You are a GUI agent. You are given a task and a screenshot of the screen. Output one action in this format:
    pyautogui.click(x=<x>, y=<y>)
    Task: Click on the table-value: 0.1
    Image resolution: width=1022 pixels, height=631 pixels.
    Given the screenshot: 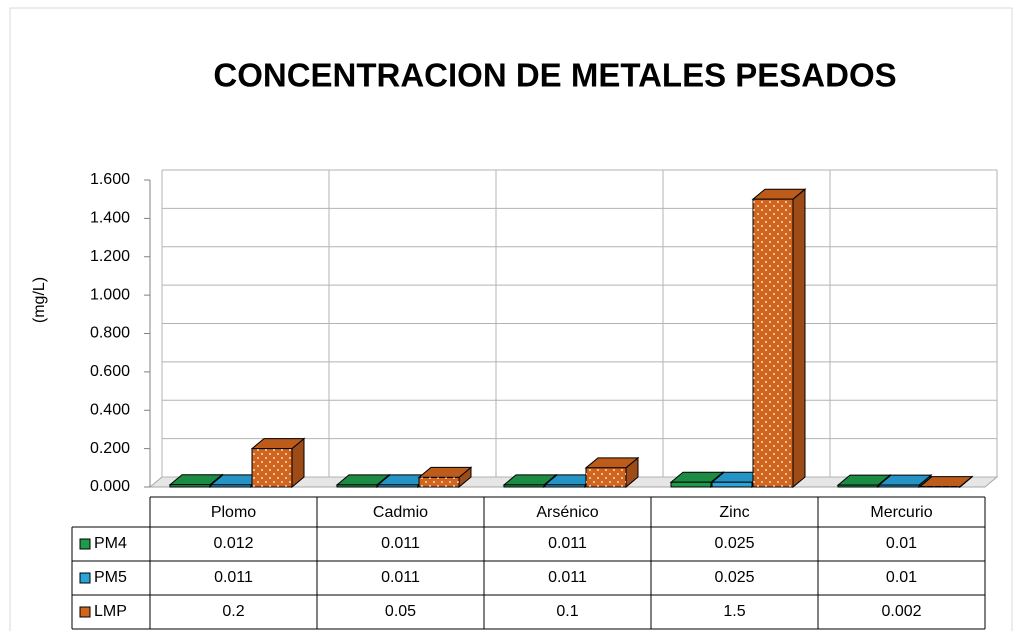 What is the action you would take?
    pyautogui.click(x=567, y=611)
    